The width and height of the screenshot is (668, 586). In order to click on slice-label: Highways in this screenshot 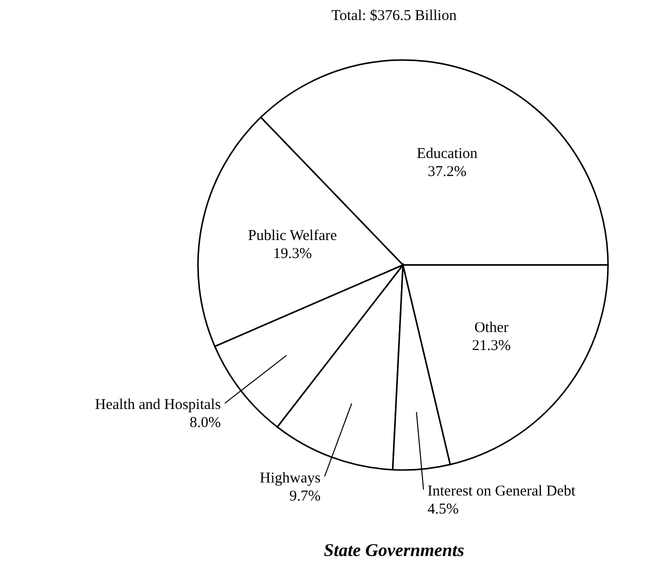, I will do `click(290, 478)`.